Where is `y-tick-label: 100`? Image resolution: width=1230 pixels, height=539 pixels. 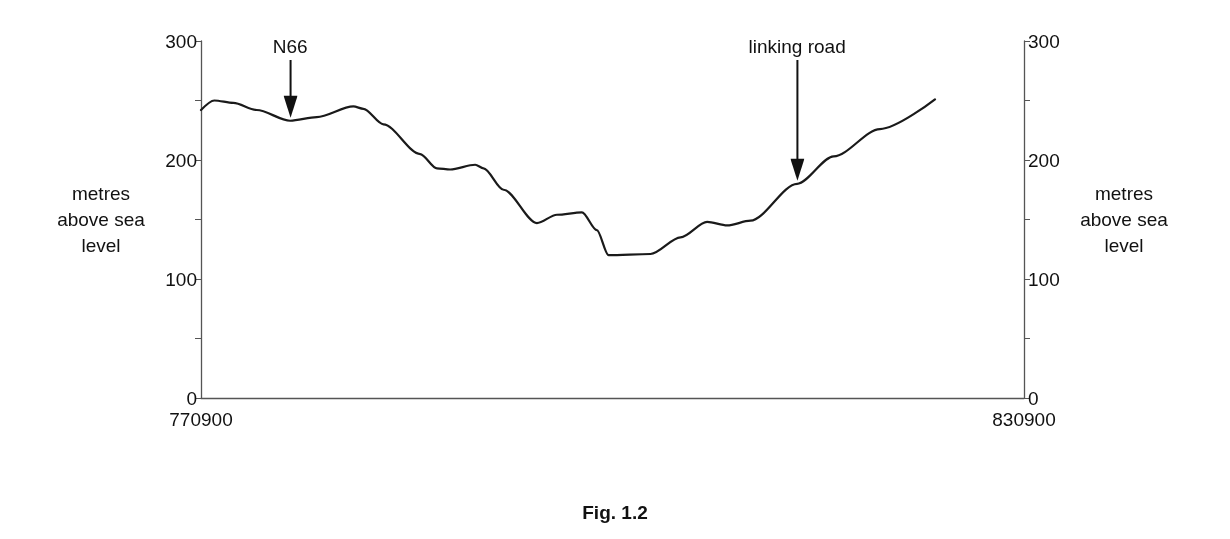
y-tick-label: 100 is located at coordinates (181, 279).